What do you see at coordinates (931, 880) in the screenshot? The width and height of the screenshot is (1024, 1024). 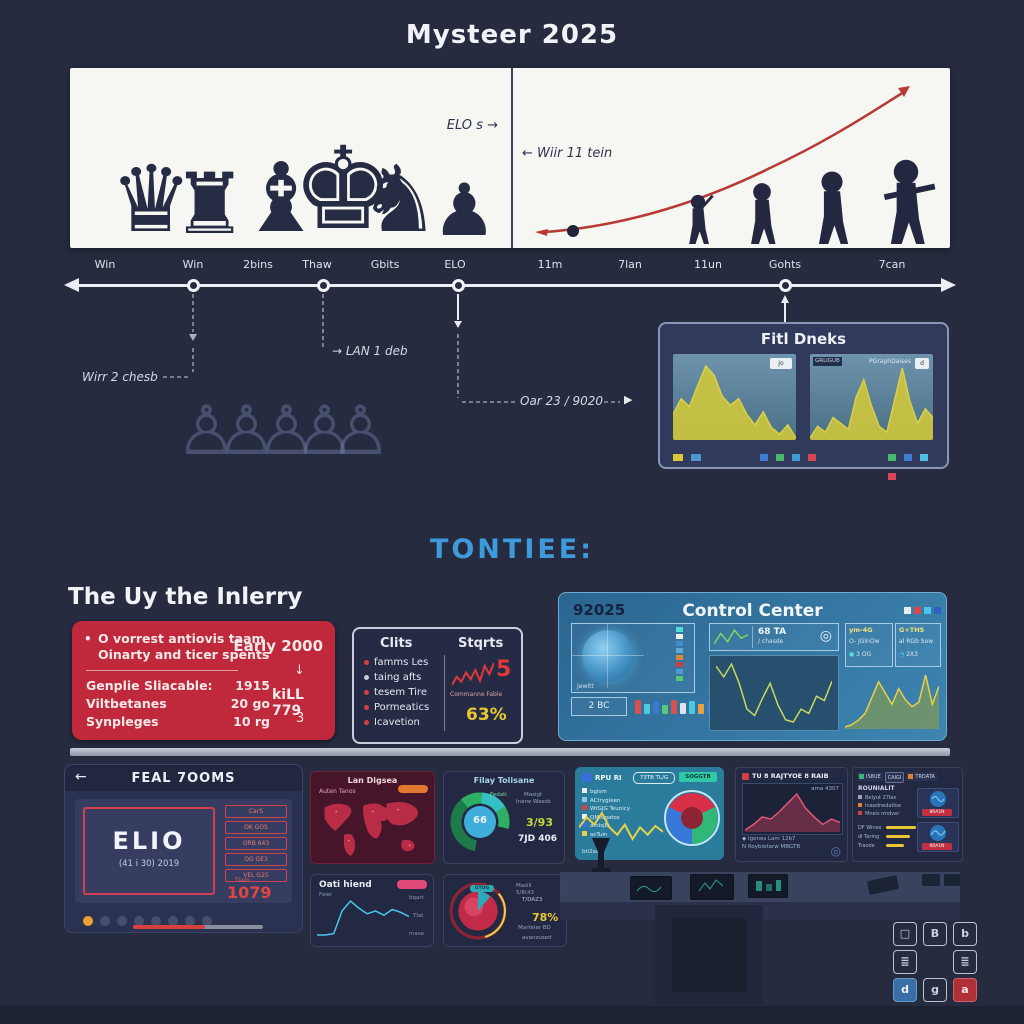 I see `desk-pad` at bounding box center [931, 880].